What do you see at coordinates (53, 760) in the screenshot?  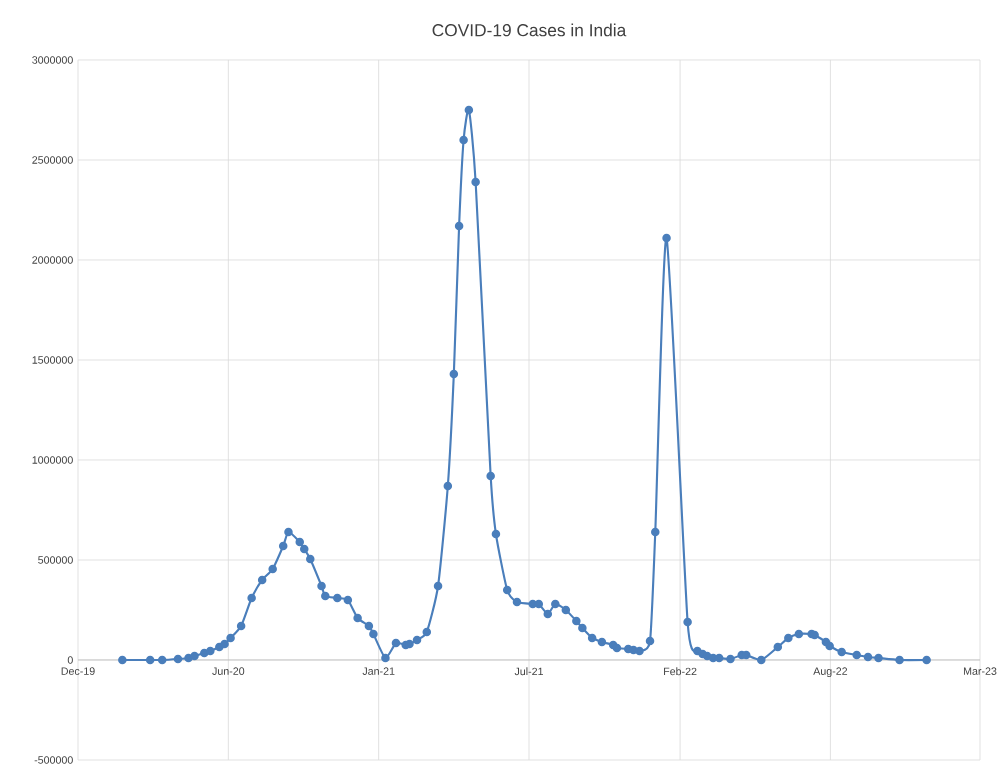 I see `y-tick-label: -500000` at bounding box center [53, 760].